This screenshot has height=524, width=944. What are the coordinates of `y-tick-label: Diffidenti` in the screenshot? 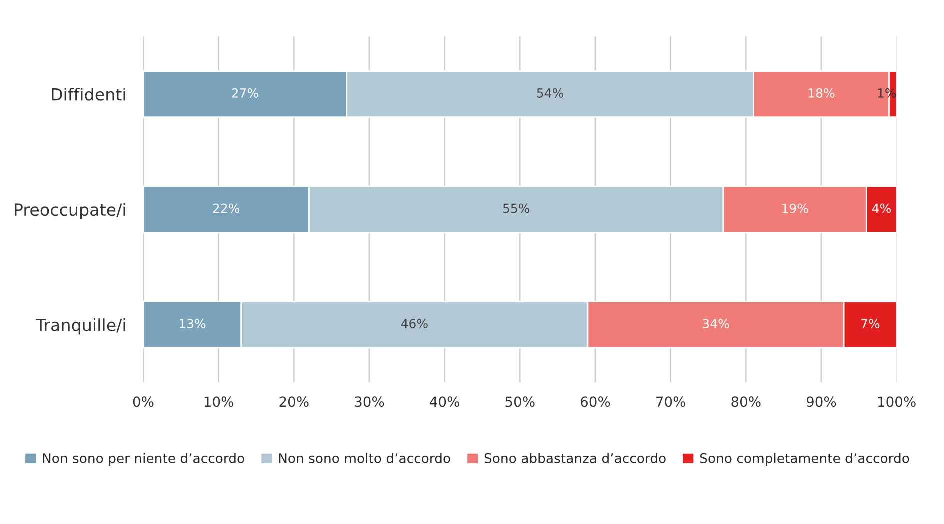 It's located at (89, 94).